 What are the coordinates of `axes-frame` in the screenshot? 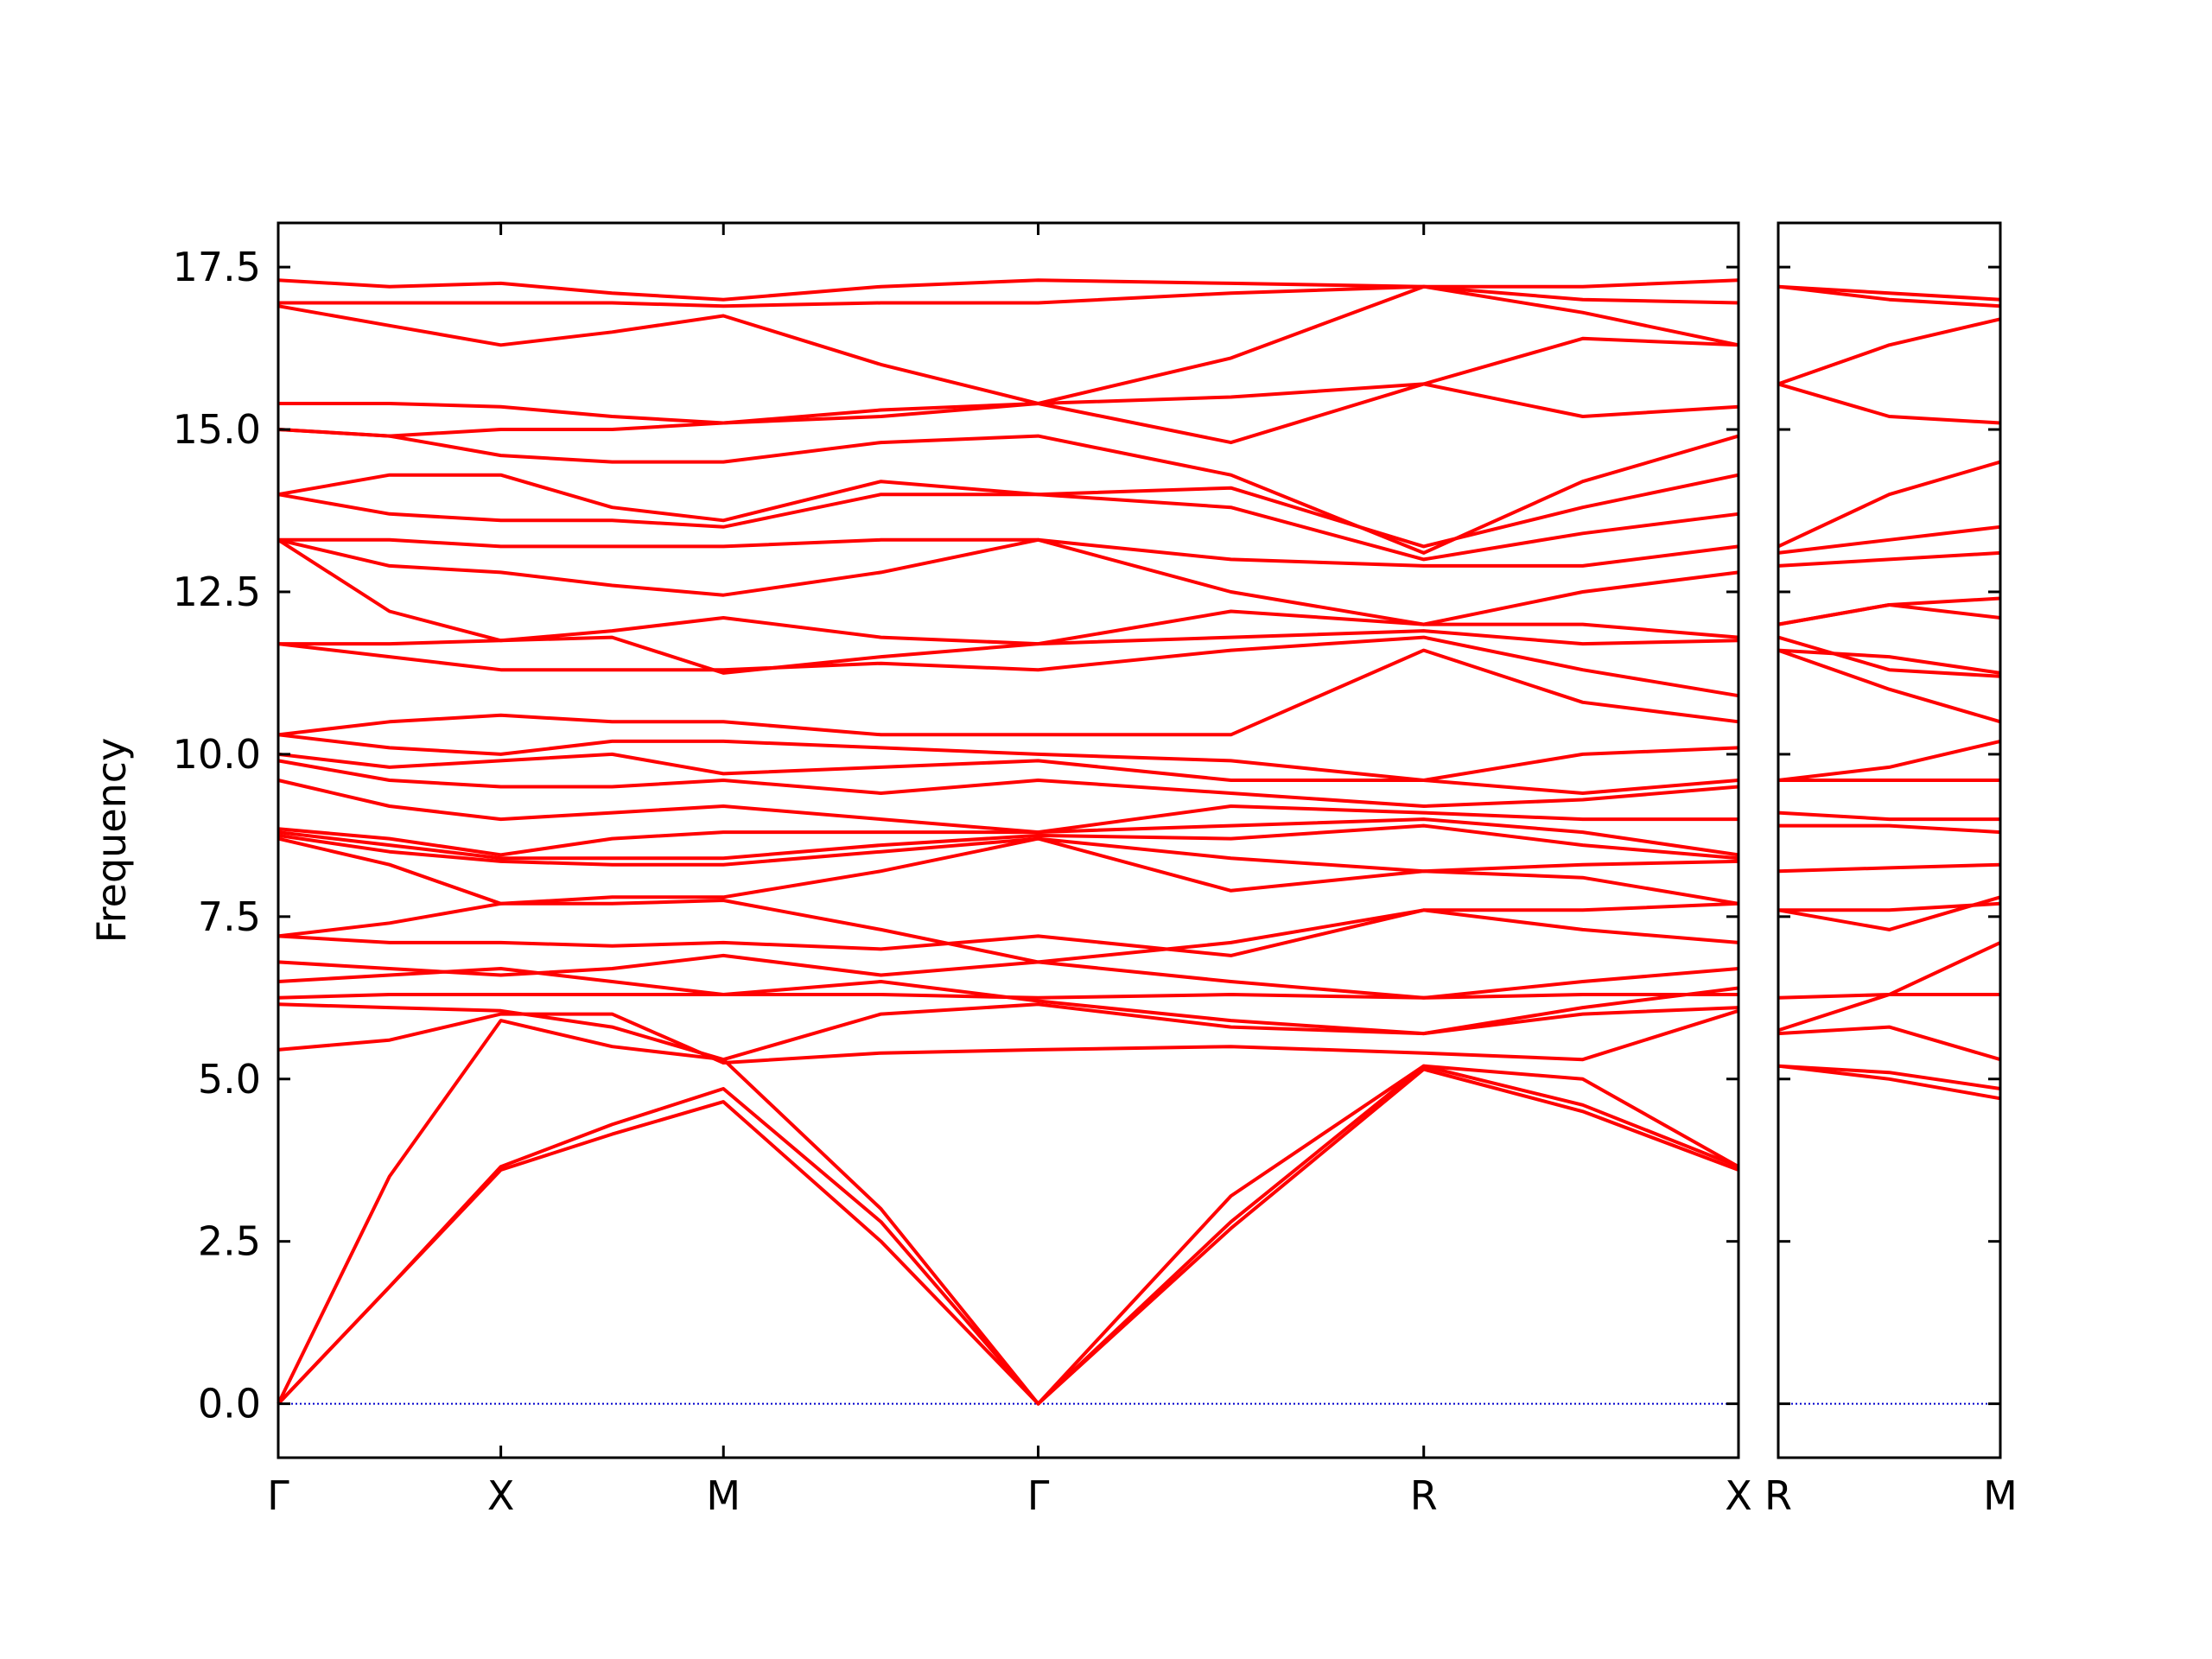 It's located at (1889, 840).